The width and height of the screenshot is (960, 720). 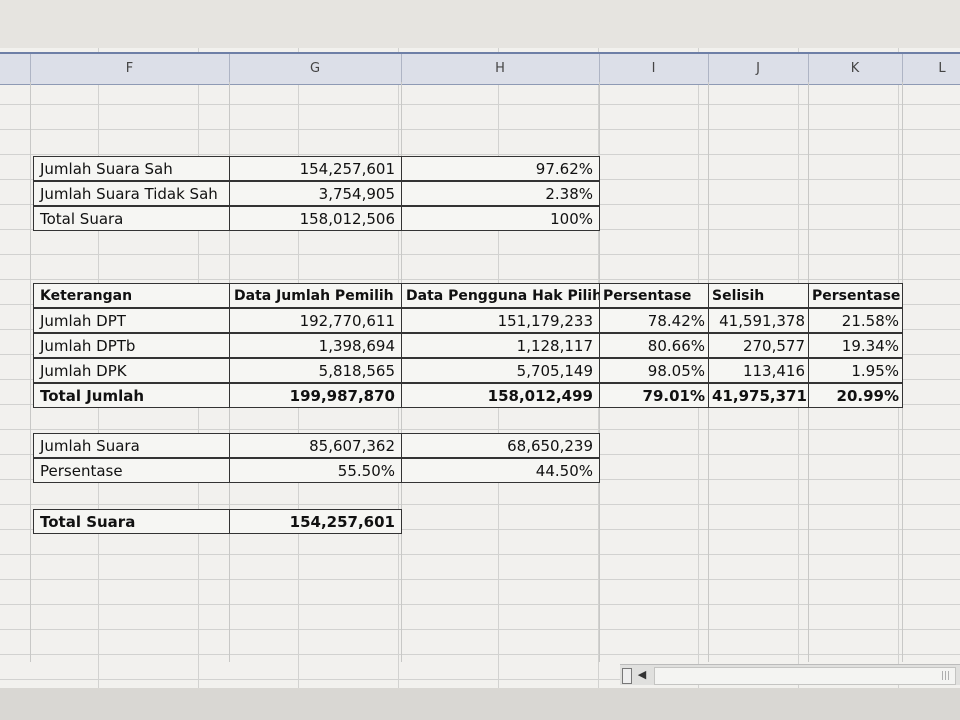 What do you see at coordinates (15, 69) in the screenshot?
I see `select-all-corner` at bounding box center [15, 69].